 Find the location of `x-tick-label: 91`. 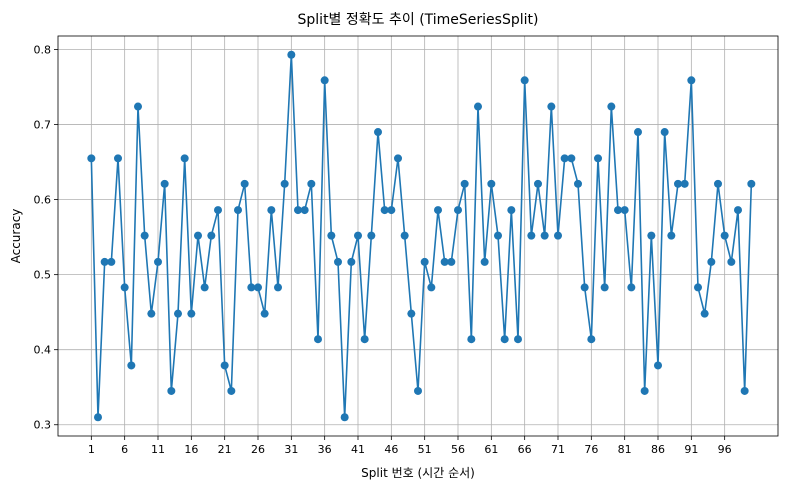

x-tick-label: 91 is located at coordinates (691, 449).